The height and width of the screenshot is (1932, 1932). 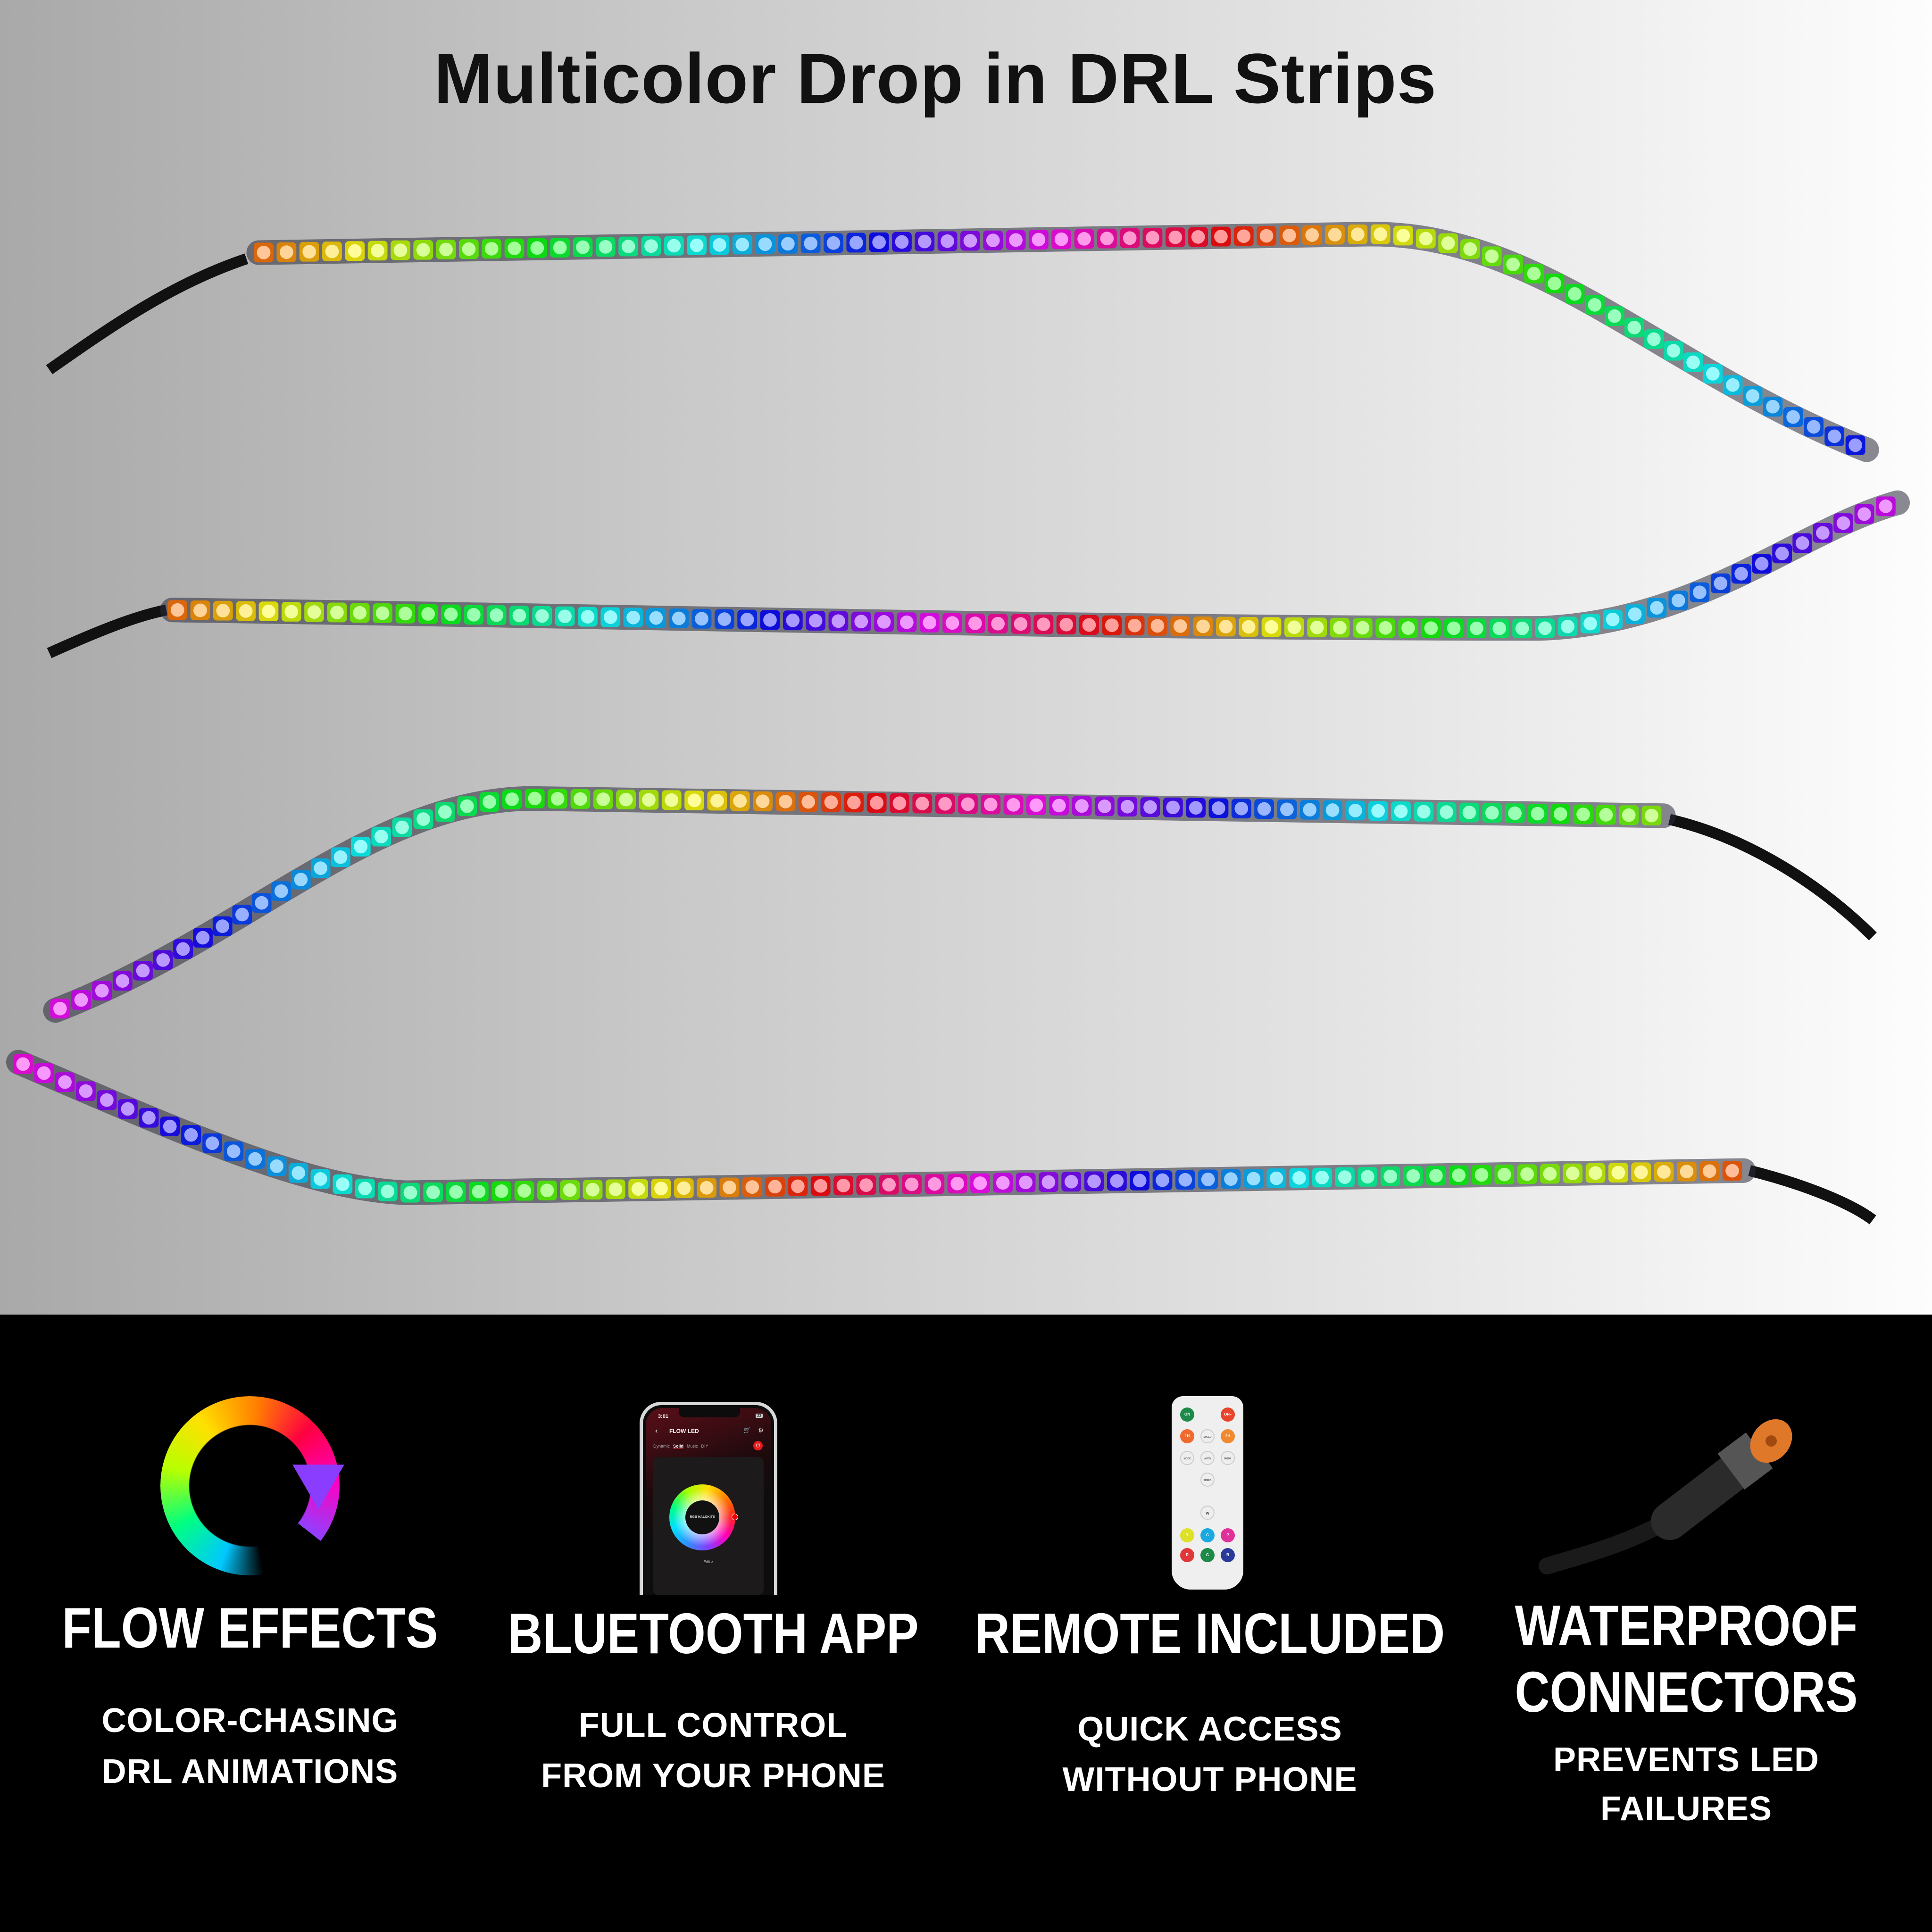 What do you see at coordinates (746, 1430) in the screenshot?
I see `cart-icon: 🛒` at bounding box center [746, 1430].